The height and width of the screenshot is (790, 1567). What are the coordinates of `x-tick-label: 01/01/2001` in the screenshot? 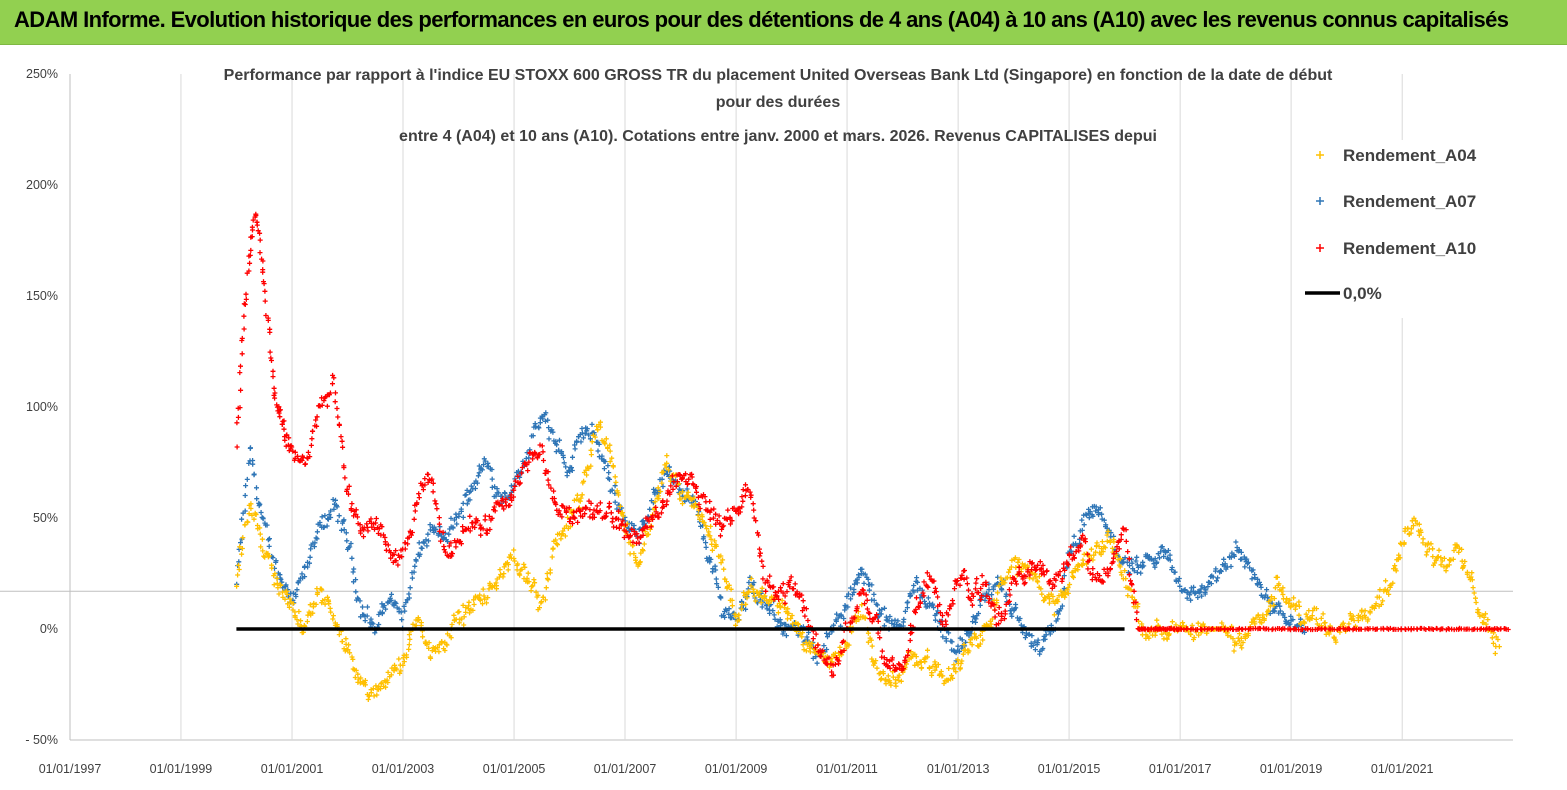 It's located at (292, 769).